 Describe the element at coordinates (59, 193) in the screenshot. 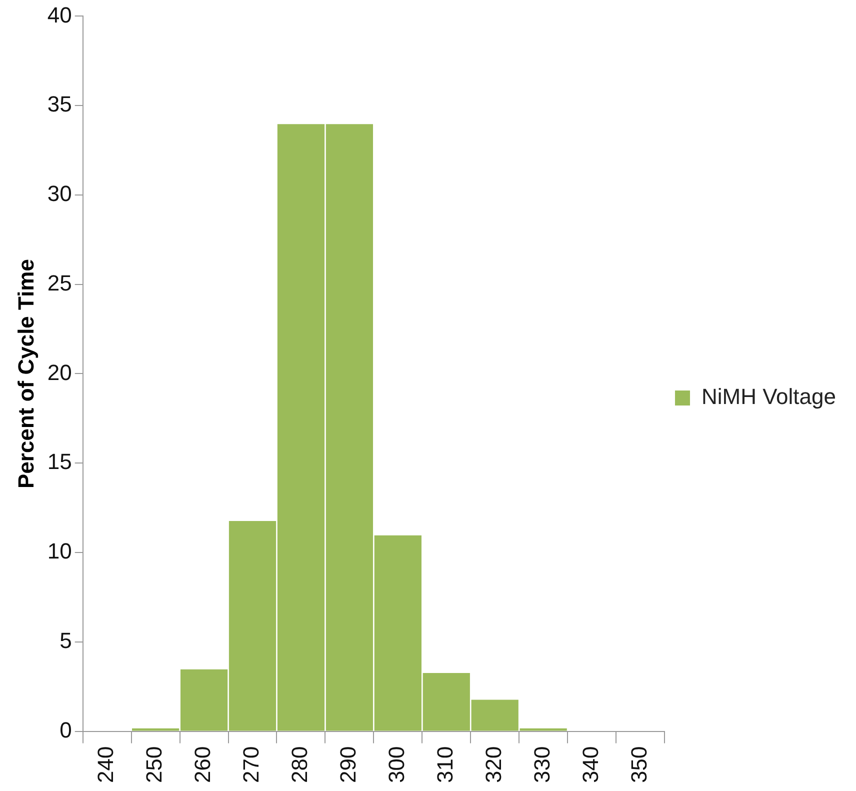

I see `y-tick-label: 30` at that location.